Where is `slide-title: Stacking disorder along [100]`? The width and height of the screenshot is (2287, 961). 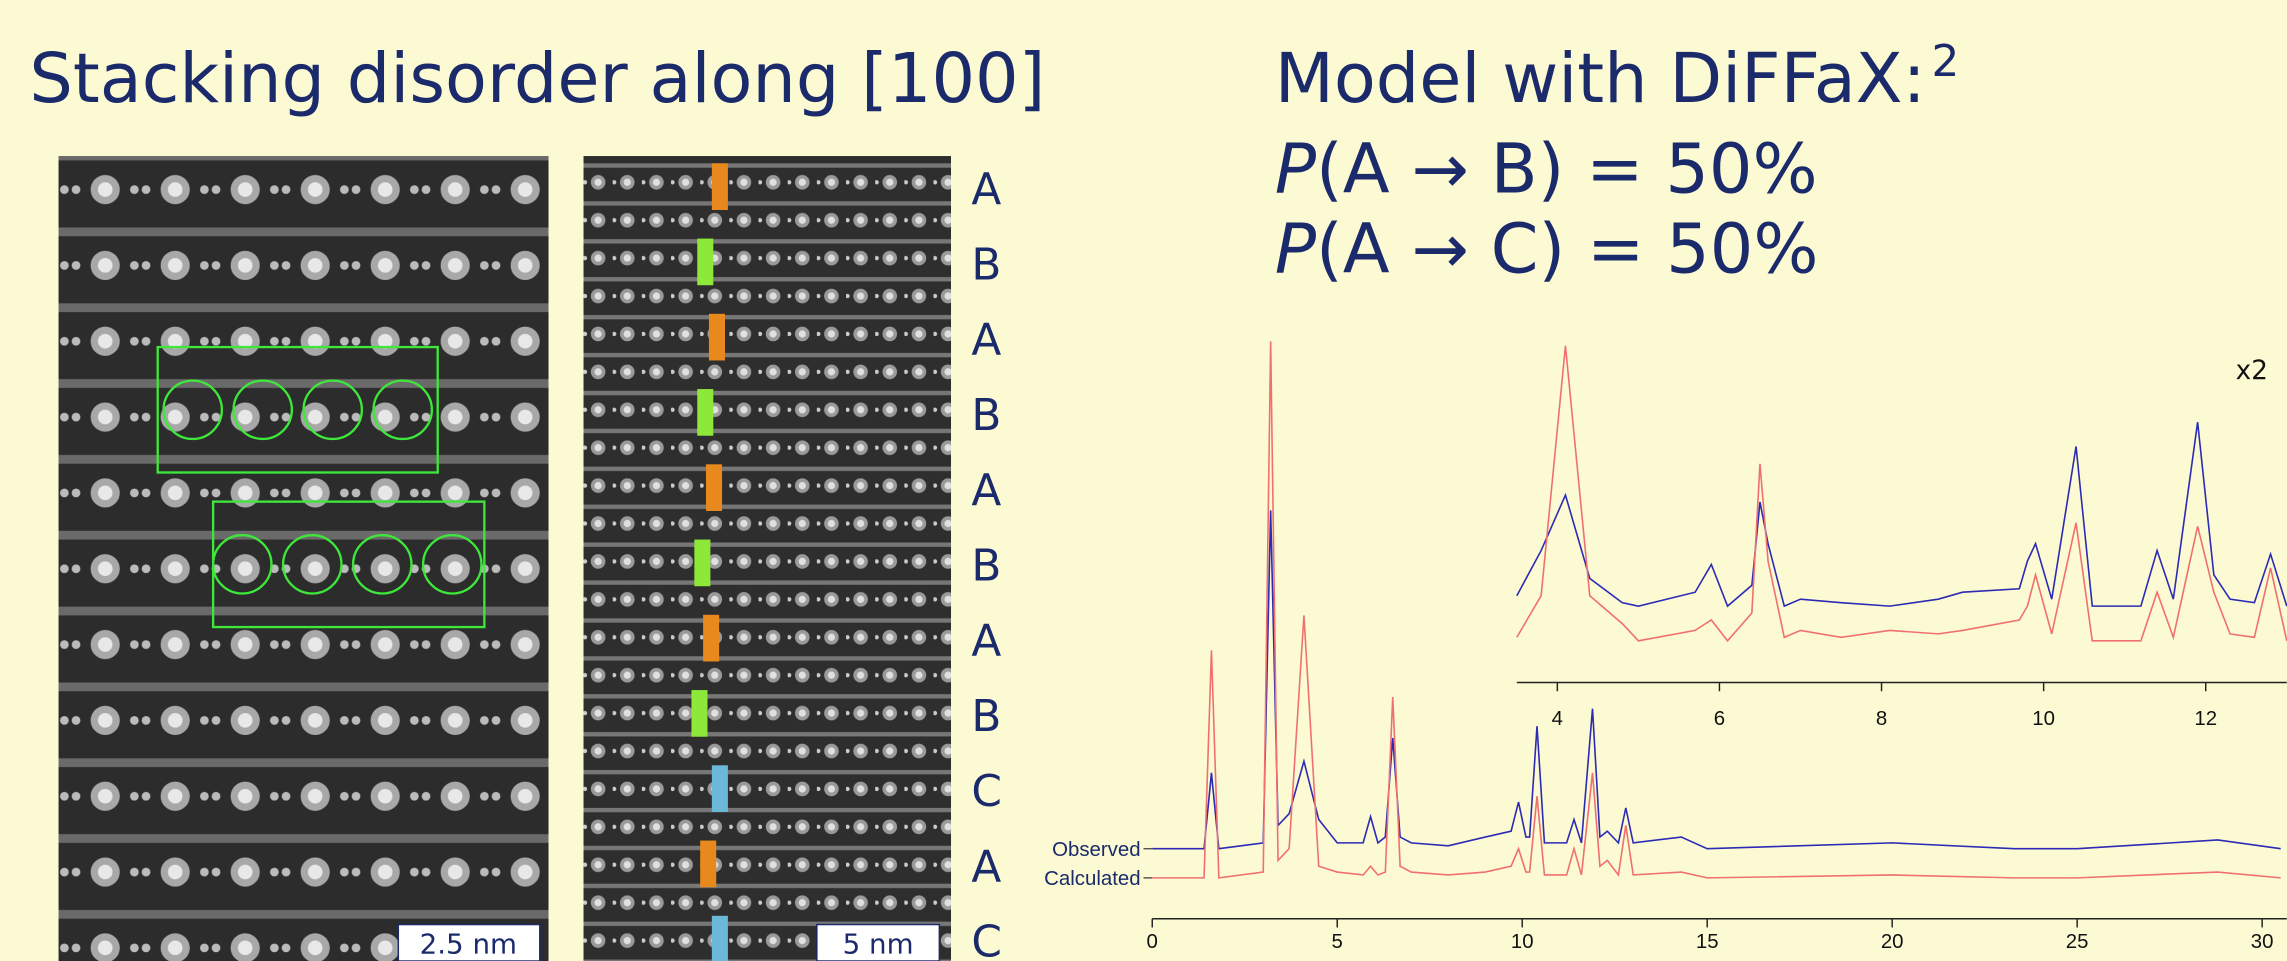
slide-title: Stacking disorder along [100] is located at coordinates (537, 79).